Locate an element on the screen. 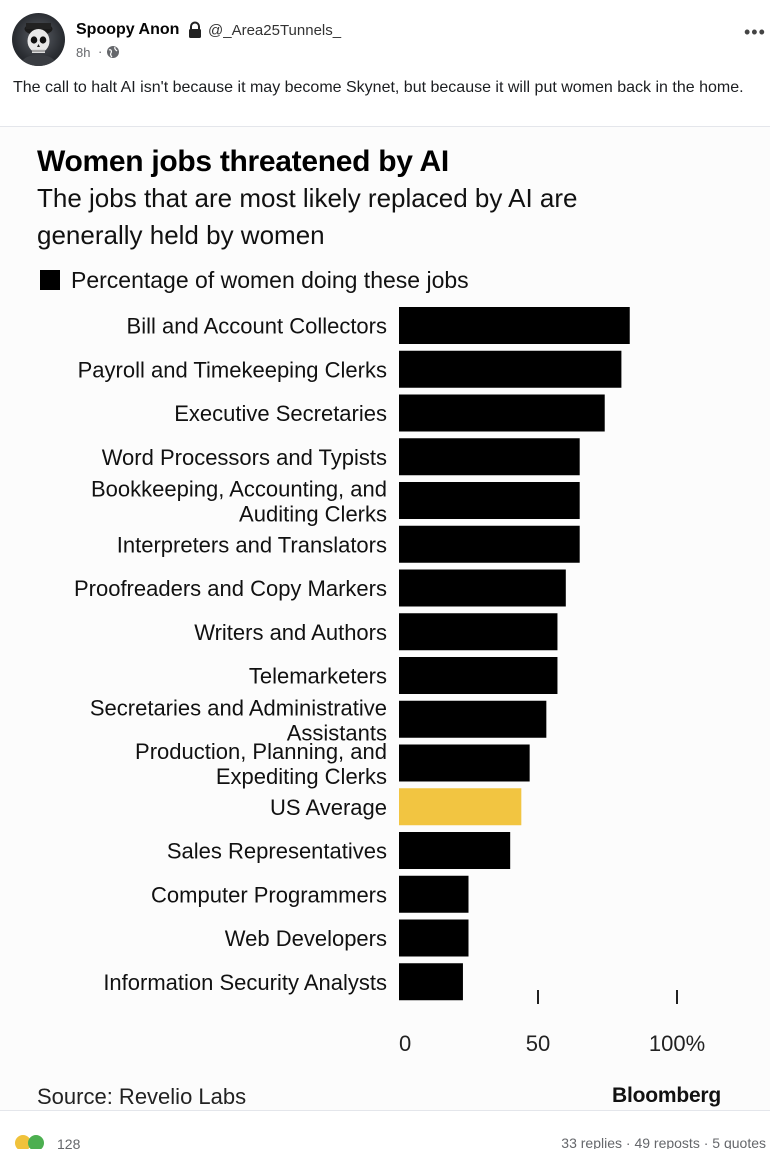  bloomberg-logo: Bloomberg is located at coordinates (667, 1095).